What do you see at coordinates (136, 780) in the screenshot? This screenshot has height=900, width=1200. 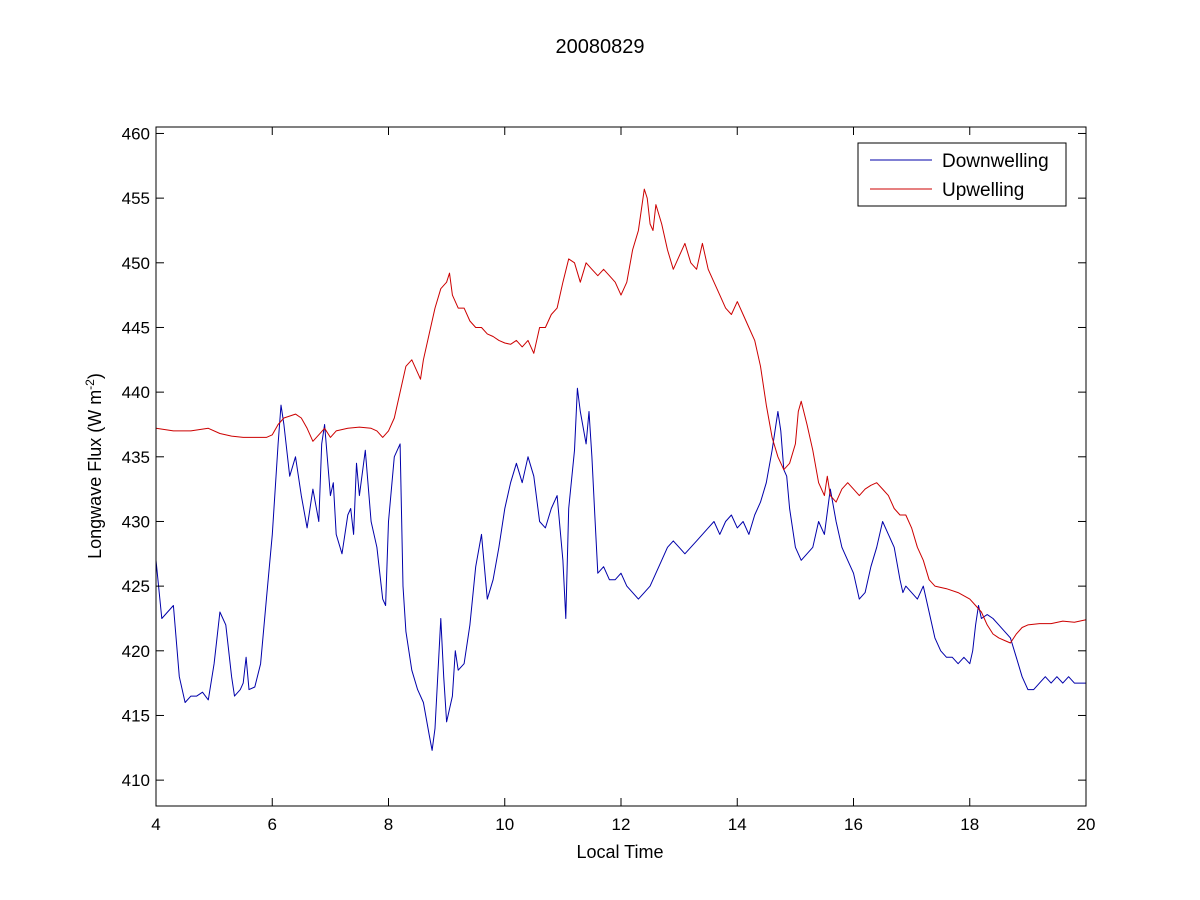 I see `y-tick-label: 410` at bounding box center [136, 780].